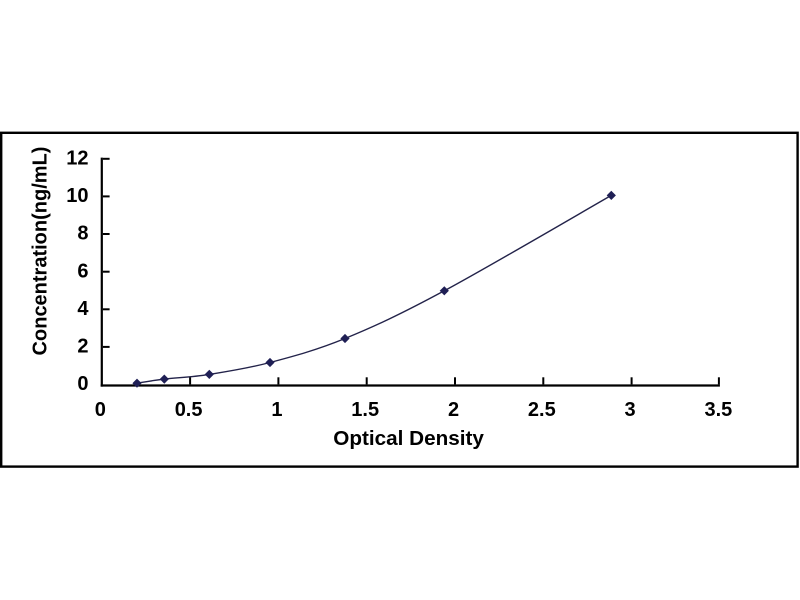 Image resolution: width=800 pixels, height=600 pixels. Describe the element at coordinates (365, 410) in the screenshot. I see `svg-text: 1.5` at that location.